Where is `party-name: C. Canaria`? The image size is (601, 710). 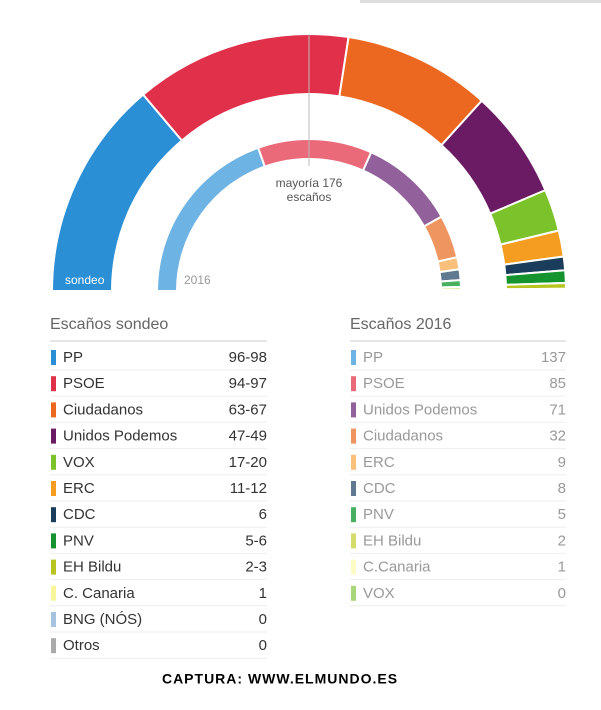
party-name: C. Canaria is located at coordinates (99, 593).